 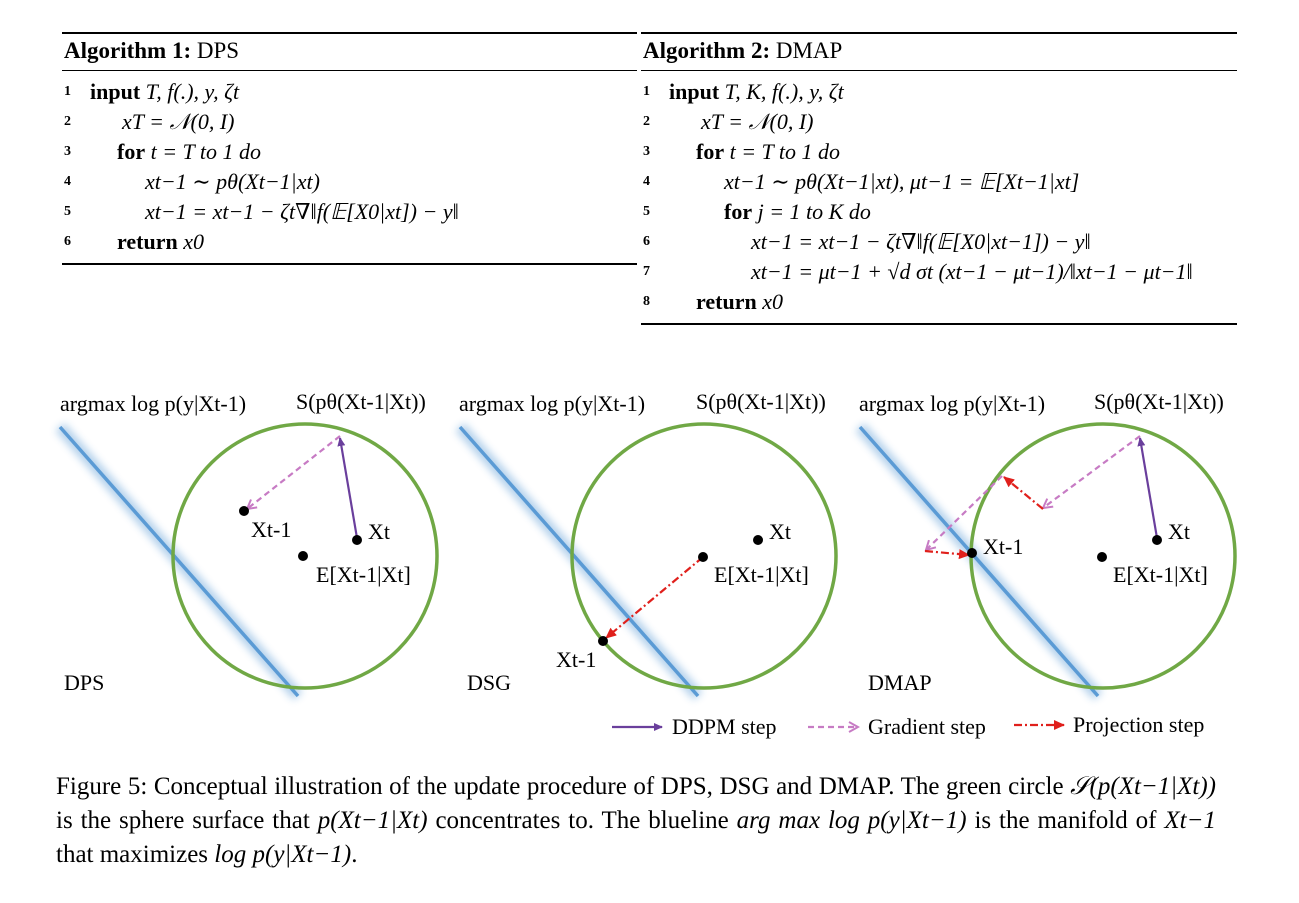 I want to click on algo-line: 4 xt−1 ∼ pθ(Xt−1|xt), so click(x=349, y=182).